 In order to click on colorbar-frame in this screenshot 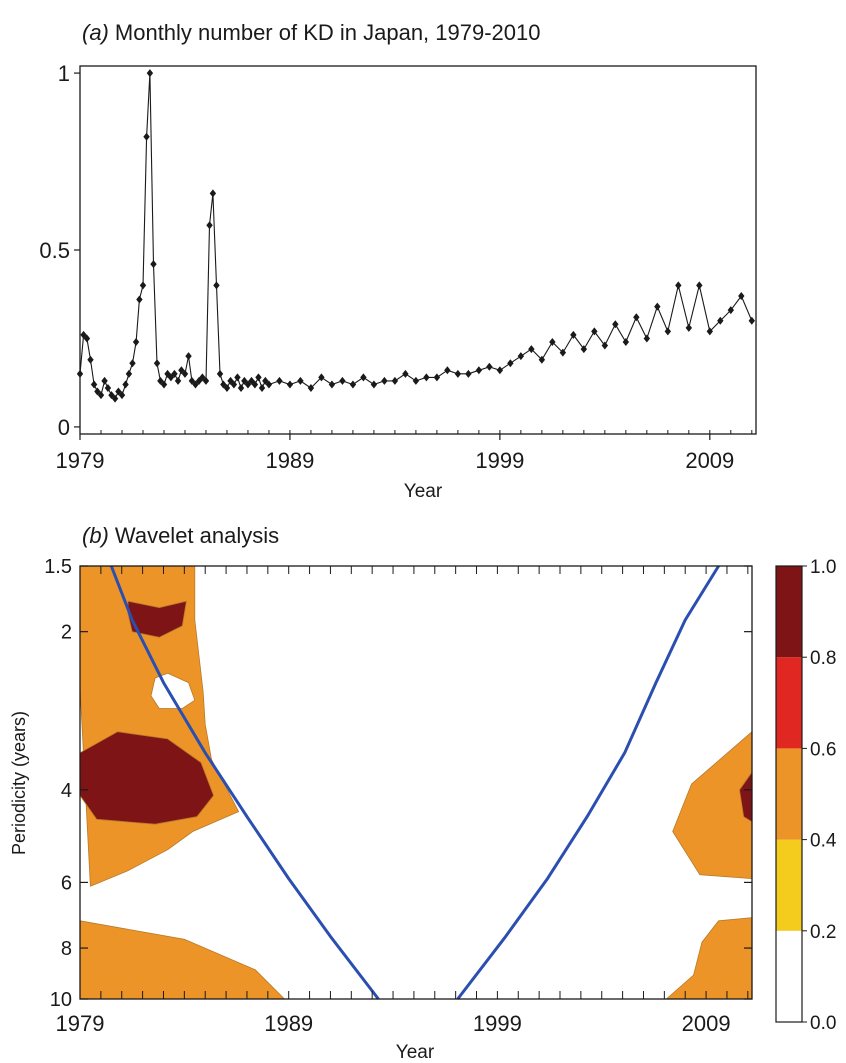, I will do `click(789, 794)`.